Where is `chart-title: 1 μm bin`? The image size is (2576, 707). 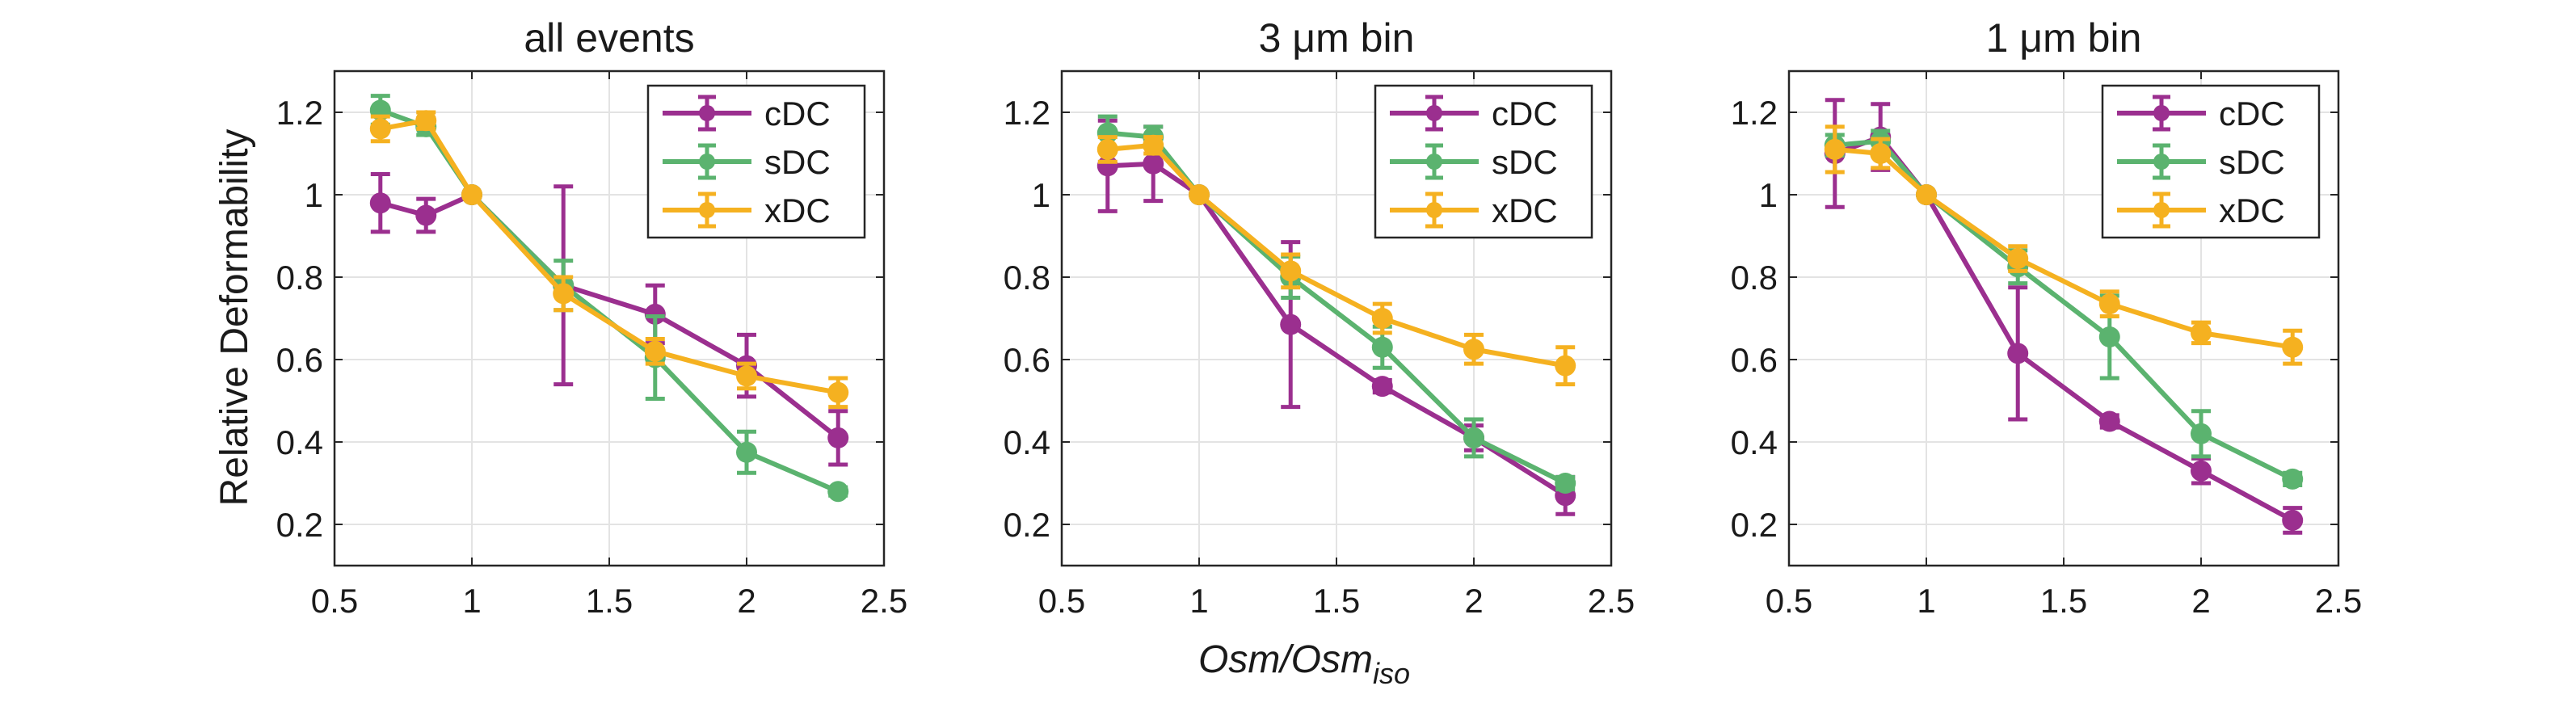 chart-title: 1 μm bin is located at coordinates (2064, 38).